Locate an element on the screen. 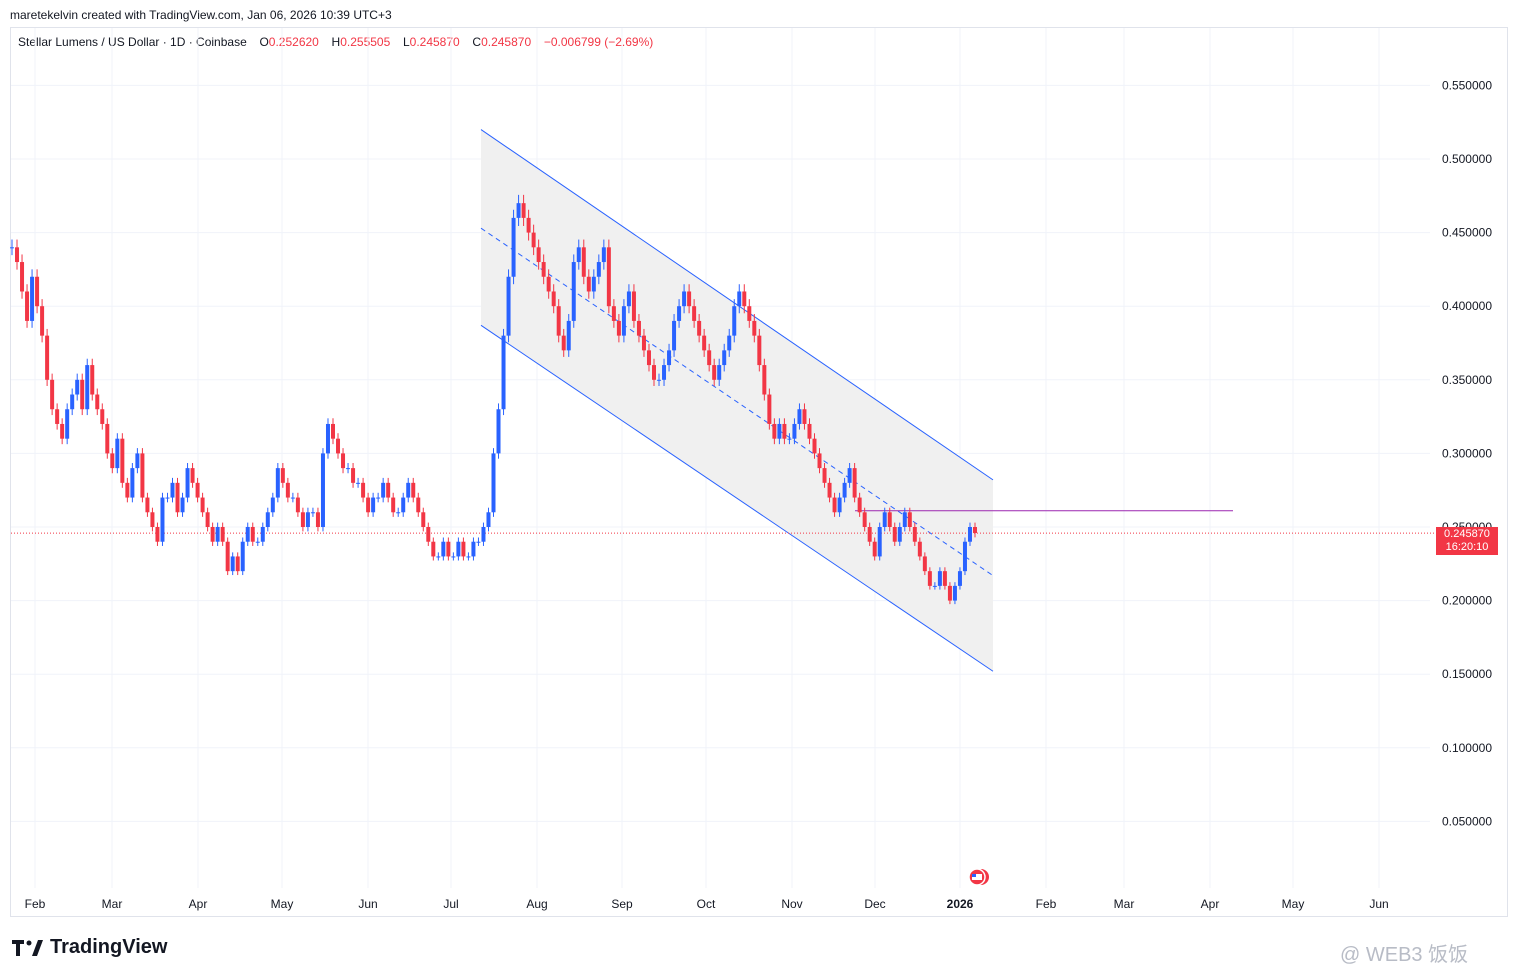 This screenshot has width=1519, height=978. events-flag-icon is located at coordinates (979, 877).